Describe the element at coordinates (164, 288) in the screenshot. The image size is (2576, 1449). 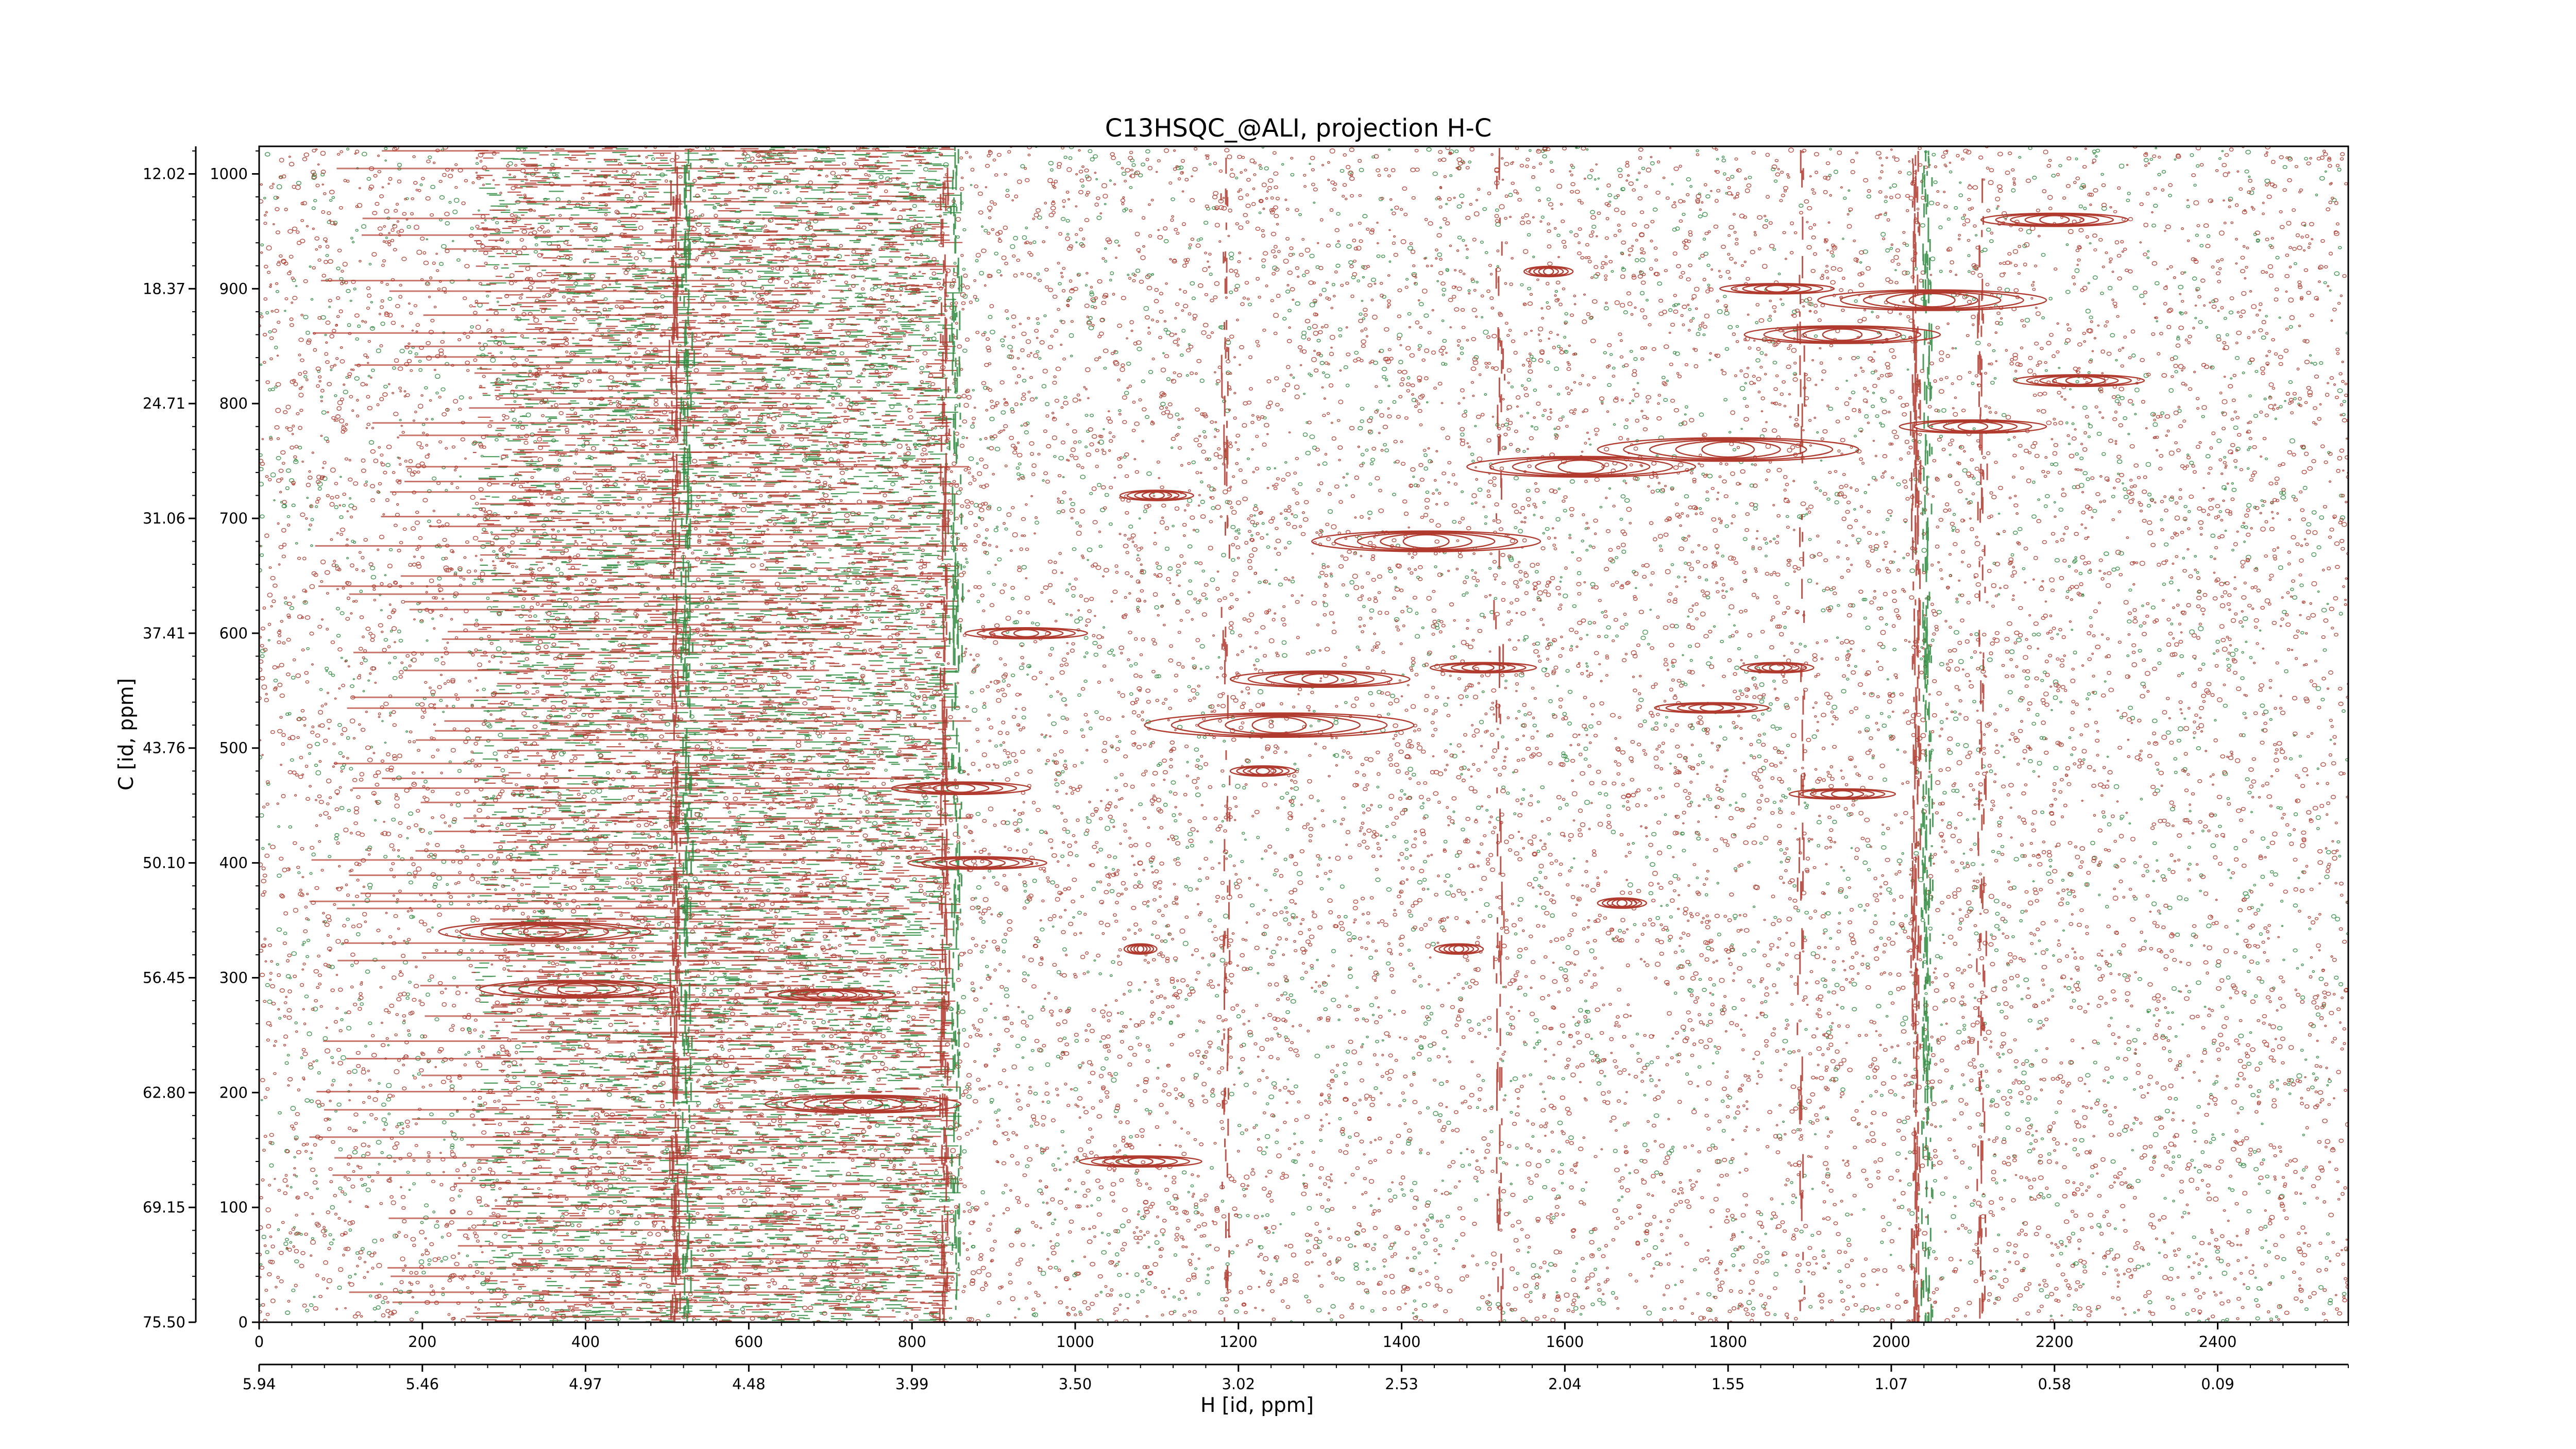
I see `y-ppm-tick-label: 18.37` at that location.